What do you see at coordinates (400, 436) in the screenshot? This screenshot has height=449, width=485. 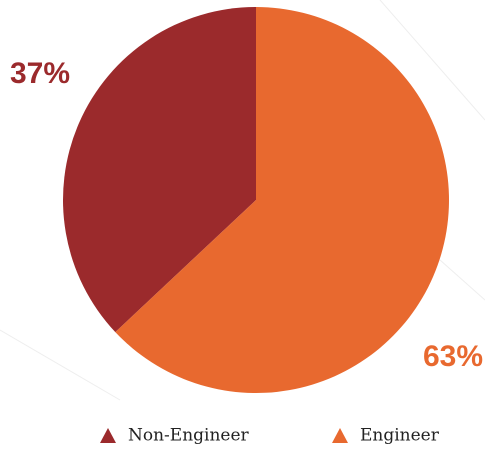 I see `legend-label: Engineer` at bounding box center [400, 436].